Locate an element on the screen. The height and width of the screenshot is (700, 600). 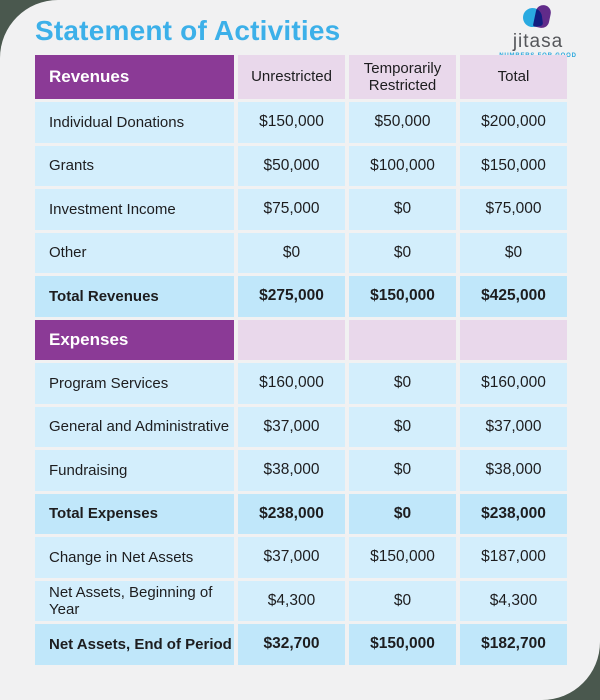
row-label: Grants is located at coordinates (134, 165).